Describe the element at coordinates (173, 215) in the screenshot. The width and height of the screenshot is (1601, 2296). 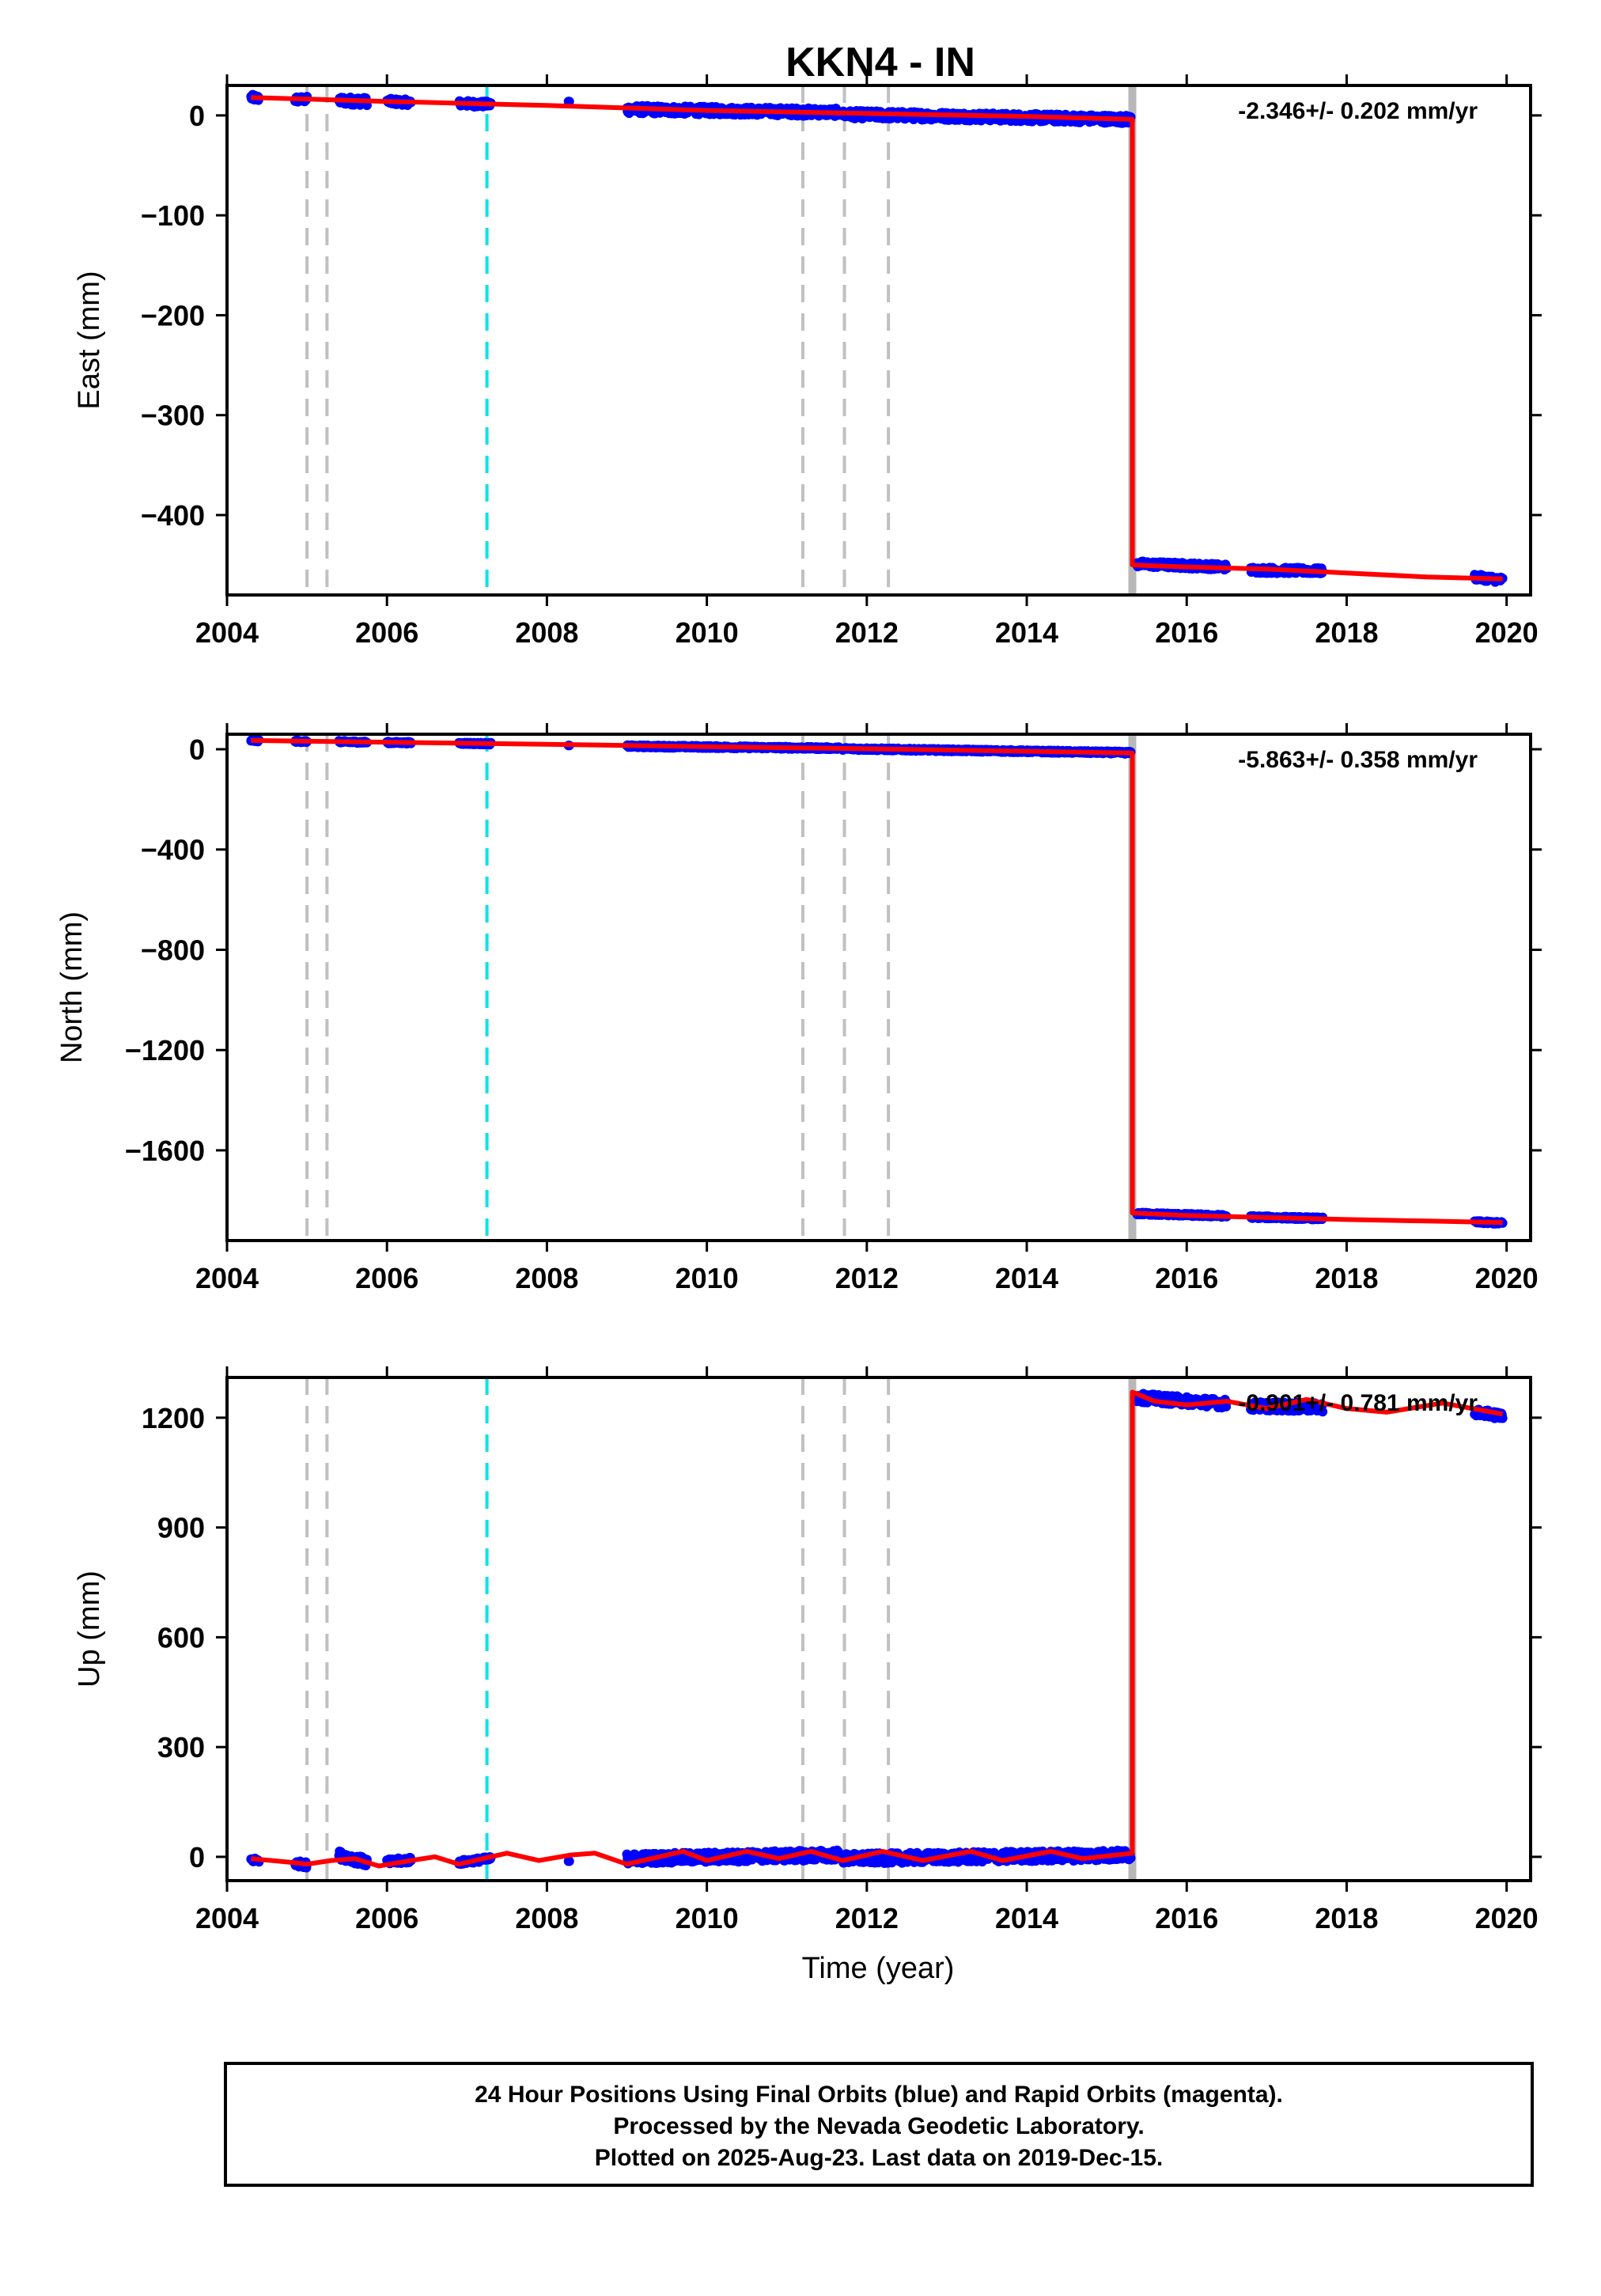
I see `y-tick-label: −100` at that location.